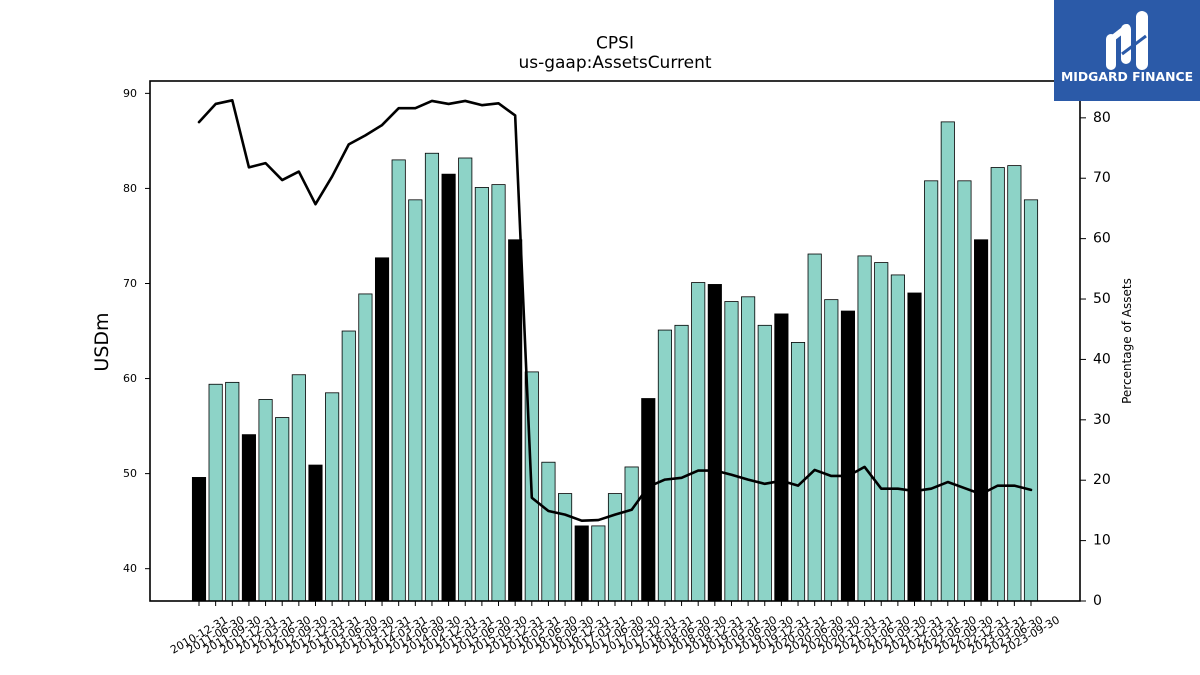 The image size is (1200, 675). Describe the element at coordinates (130, 93) in the screenshot. I see `left-y-tick-label: 90` at that location.